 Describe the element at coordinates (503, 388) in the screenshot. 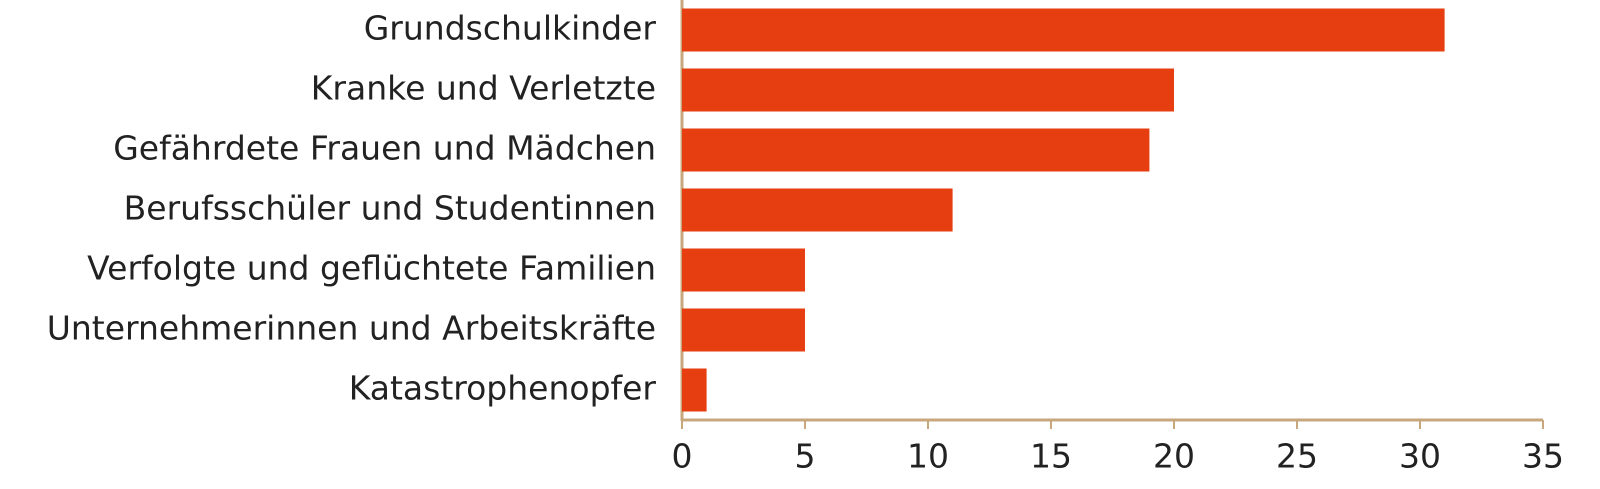

I see `y-tick-label: Katastrophenopfer` at that location.